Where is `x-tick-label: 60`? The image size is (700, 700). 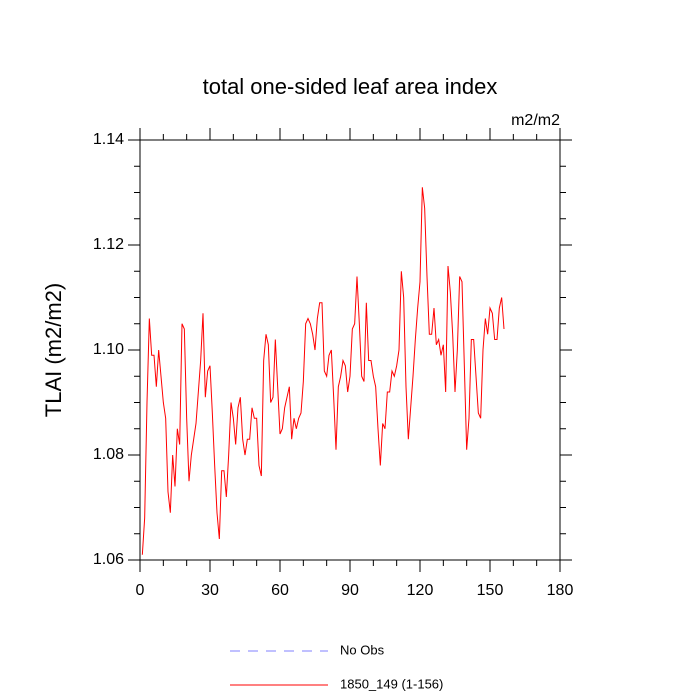
x-tick-label: 60 is located at coordinates (280, 590).